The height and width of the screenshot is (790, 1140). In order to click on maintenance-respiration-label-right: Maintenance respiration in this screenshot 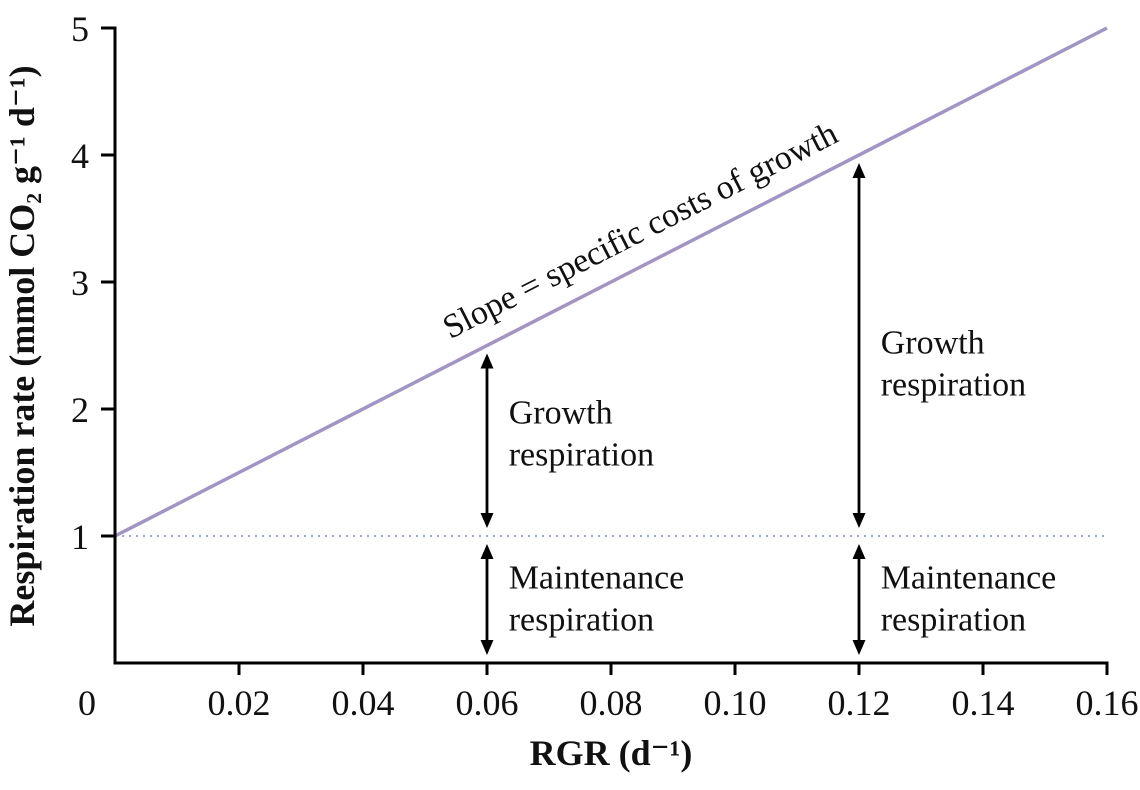, I will do `click(969, 599)`.